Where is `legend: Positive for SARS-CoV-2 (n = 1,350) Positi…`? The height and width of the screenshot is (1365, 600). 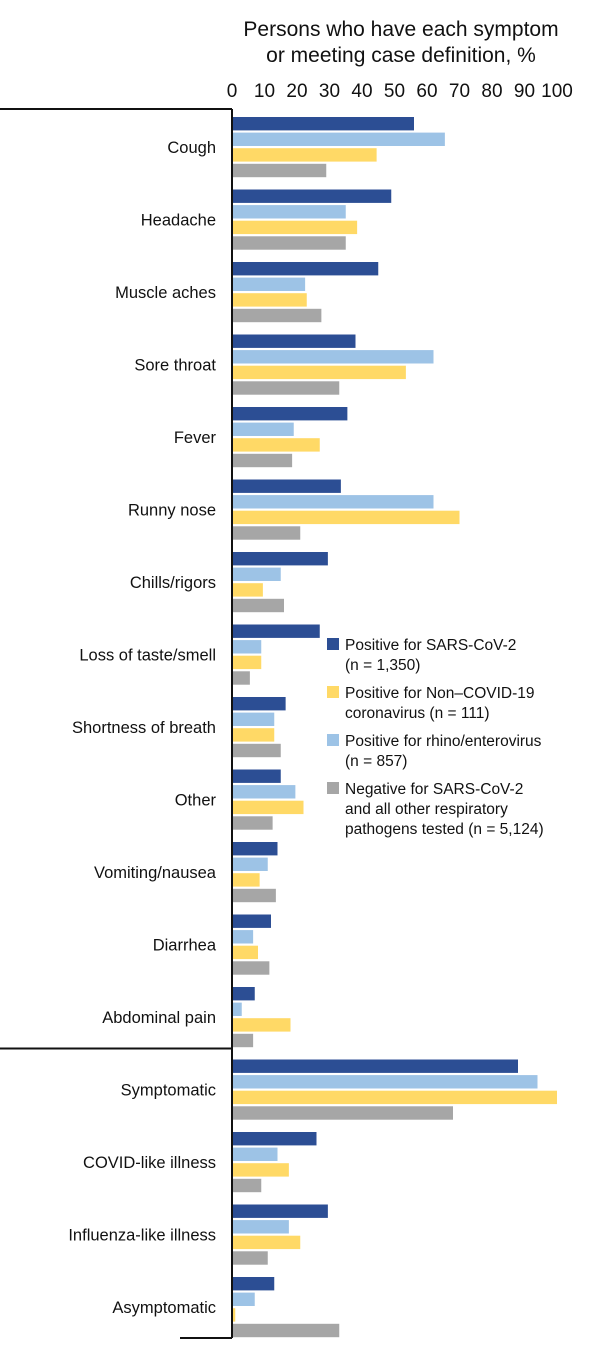 legend: Positive for SARS-CoV-2 (n = 1,350) Positi… is located at coordinates (435, 737).